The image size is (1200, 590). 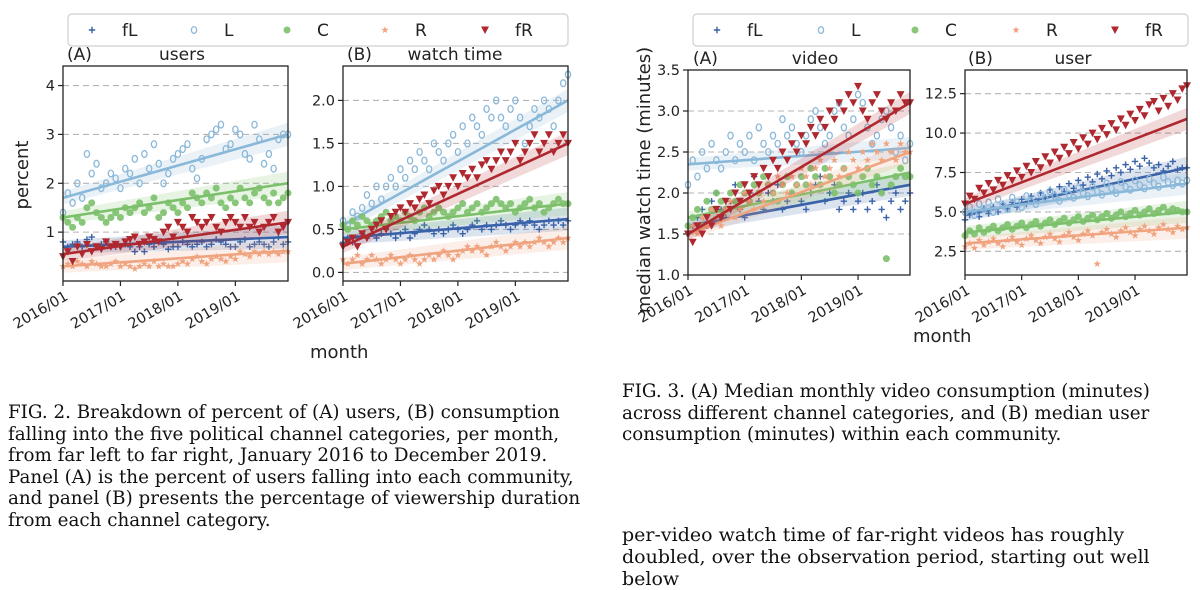 What do you see at coordinates (644, 180) in the screenshot?
I see `y-axis-label: median watch time (minutes)` at bounding box center [644, 180].